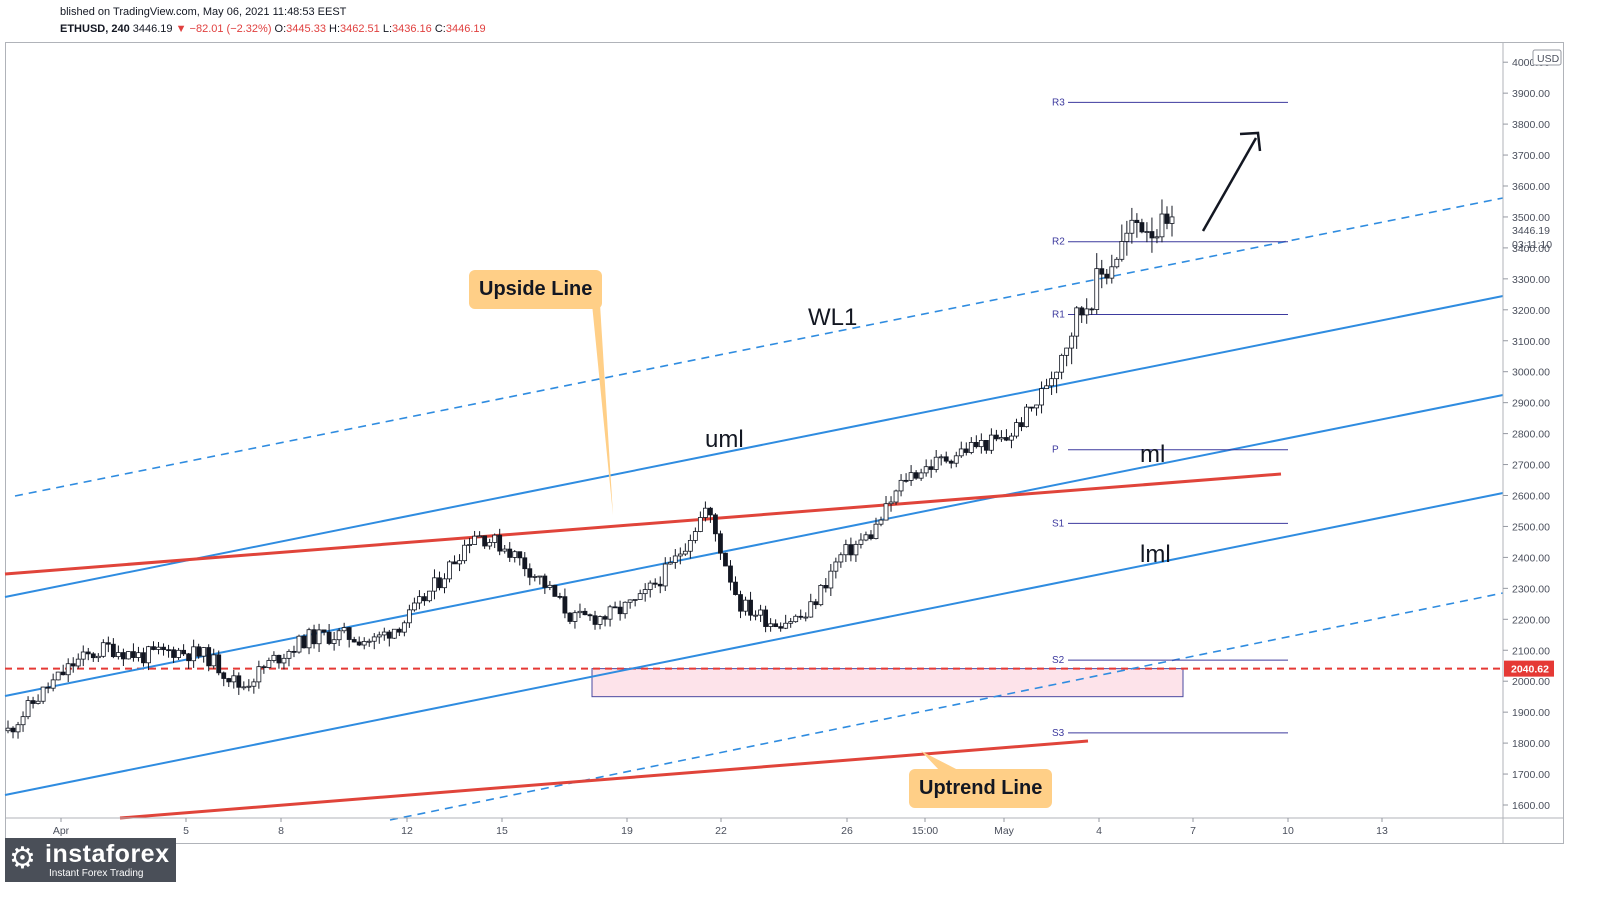 This screenshot has width=1600, height=899. I want to click on last-price-label: 3446.19, so click(152, 29).